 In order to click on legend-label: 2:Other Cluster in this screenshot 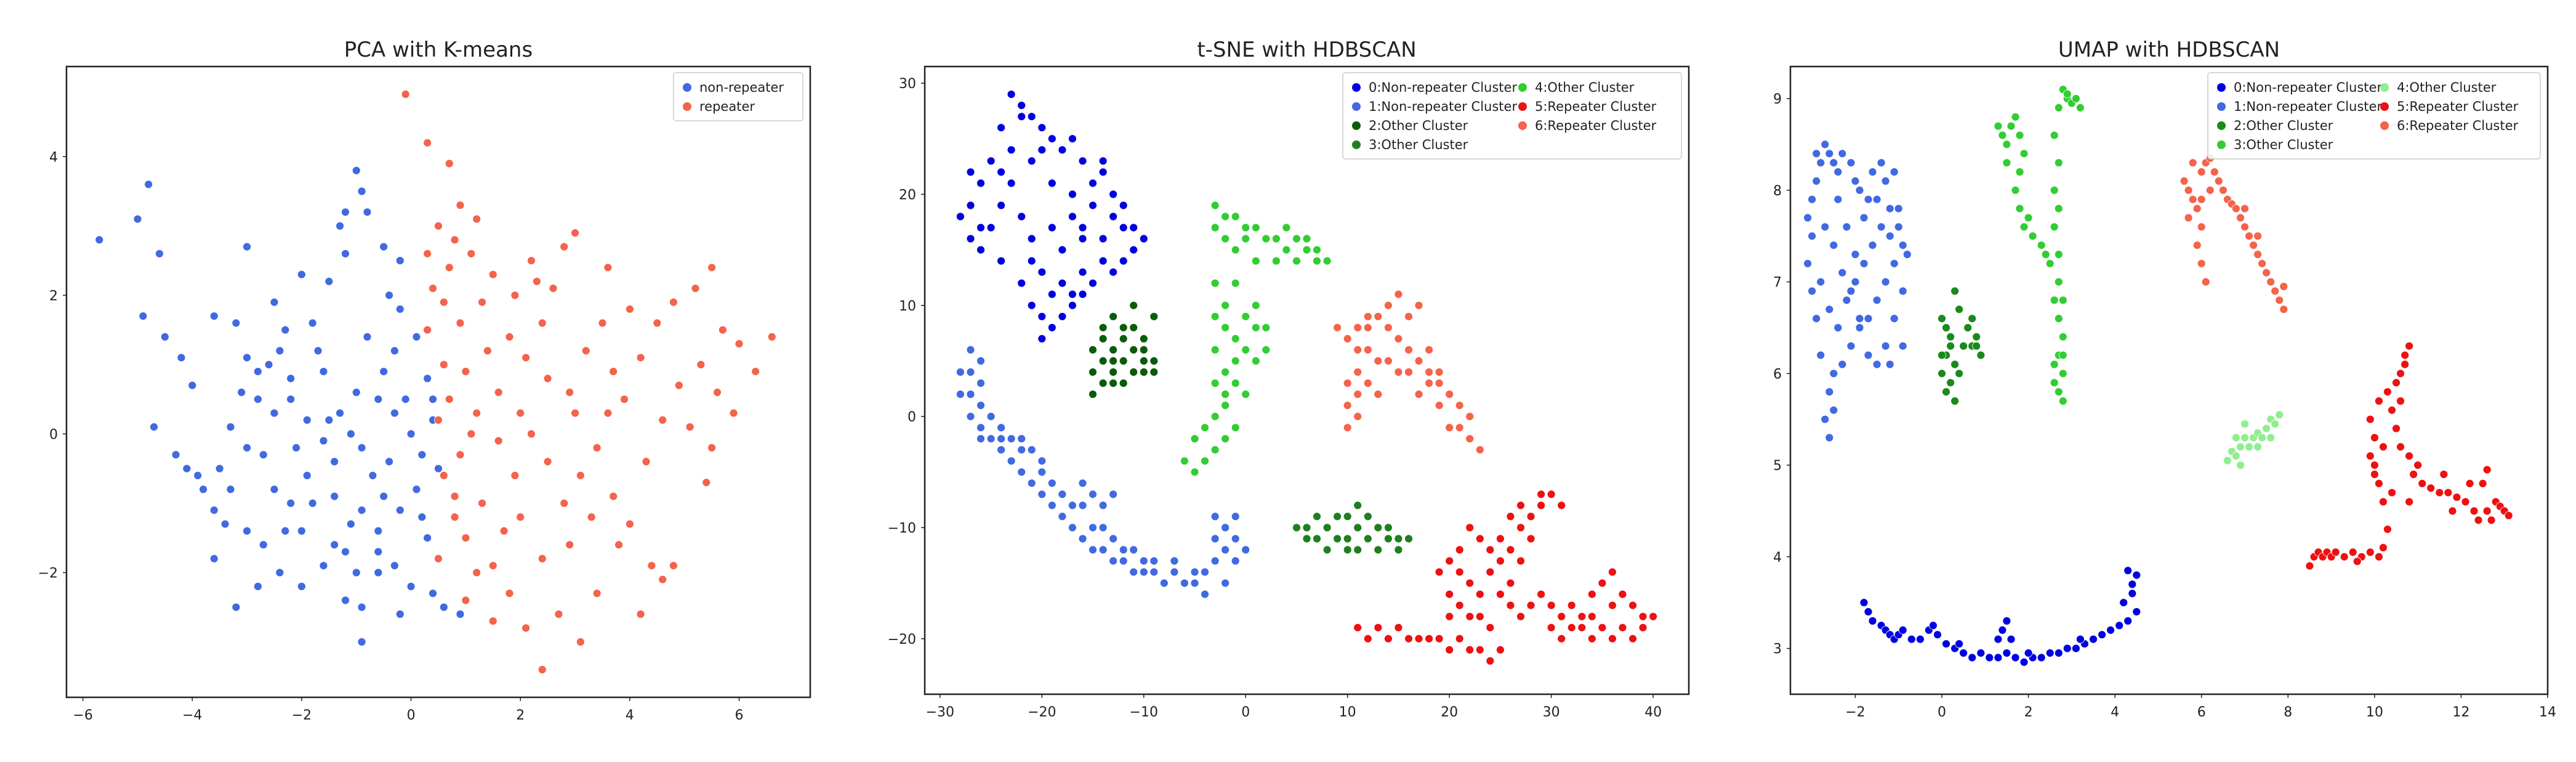, I will do `click(2283, 126)`.